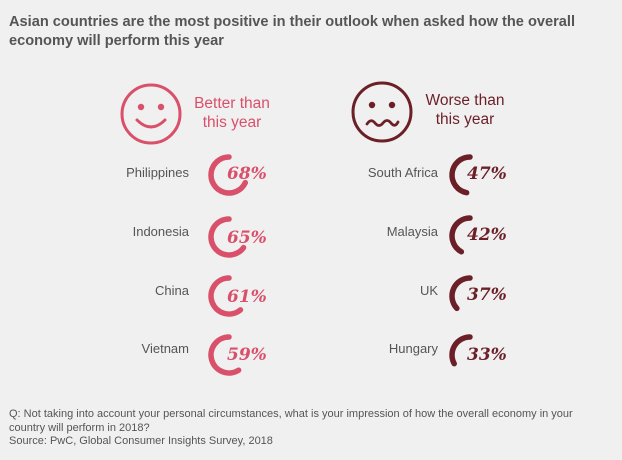 The height and width of the screenshot is (460, 622). I want to click on country-label: South Africa, so click(402, 172).